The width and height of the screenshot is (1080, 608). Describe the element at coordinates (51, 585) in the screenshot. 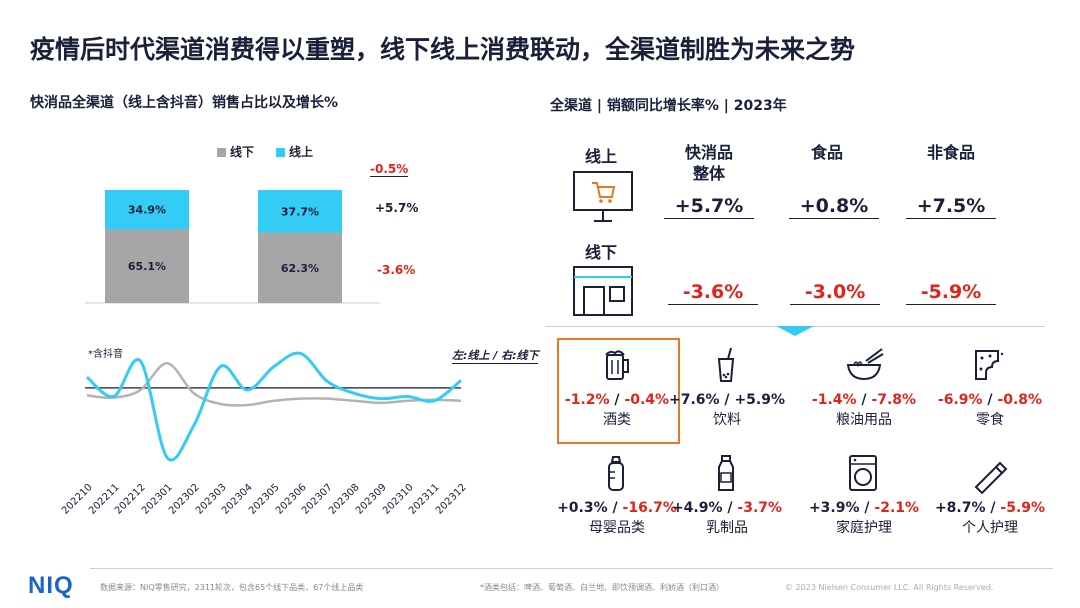

I see `niq-logo: NIQ` at that location.